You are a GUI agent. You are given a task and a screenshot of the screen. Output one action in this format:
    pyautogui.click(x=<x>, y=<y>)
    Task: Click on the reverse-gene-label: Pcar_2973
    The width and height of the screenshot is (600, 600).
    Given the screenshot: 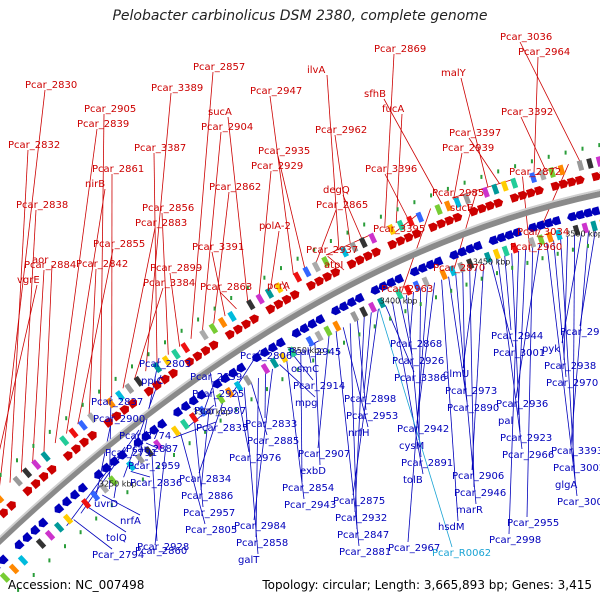 What is the action you would take?
    pyautogui.click(x=471, y=391)
    